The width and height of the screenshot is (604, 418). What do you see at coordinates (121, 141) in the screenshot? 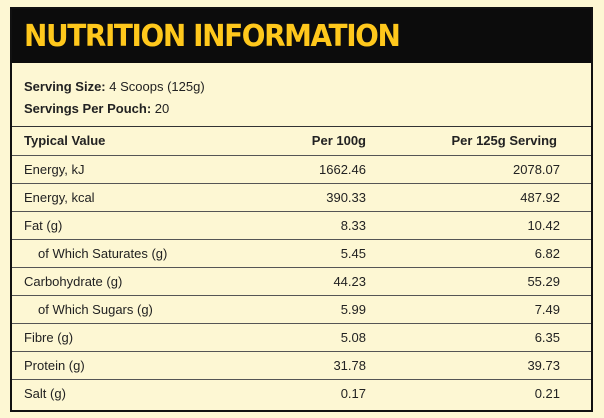
I see `column-header-typical-value: Typical Value` at bounding box center [121, 141].